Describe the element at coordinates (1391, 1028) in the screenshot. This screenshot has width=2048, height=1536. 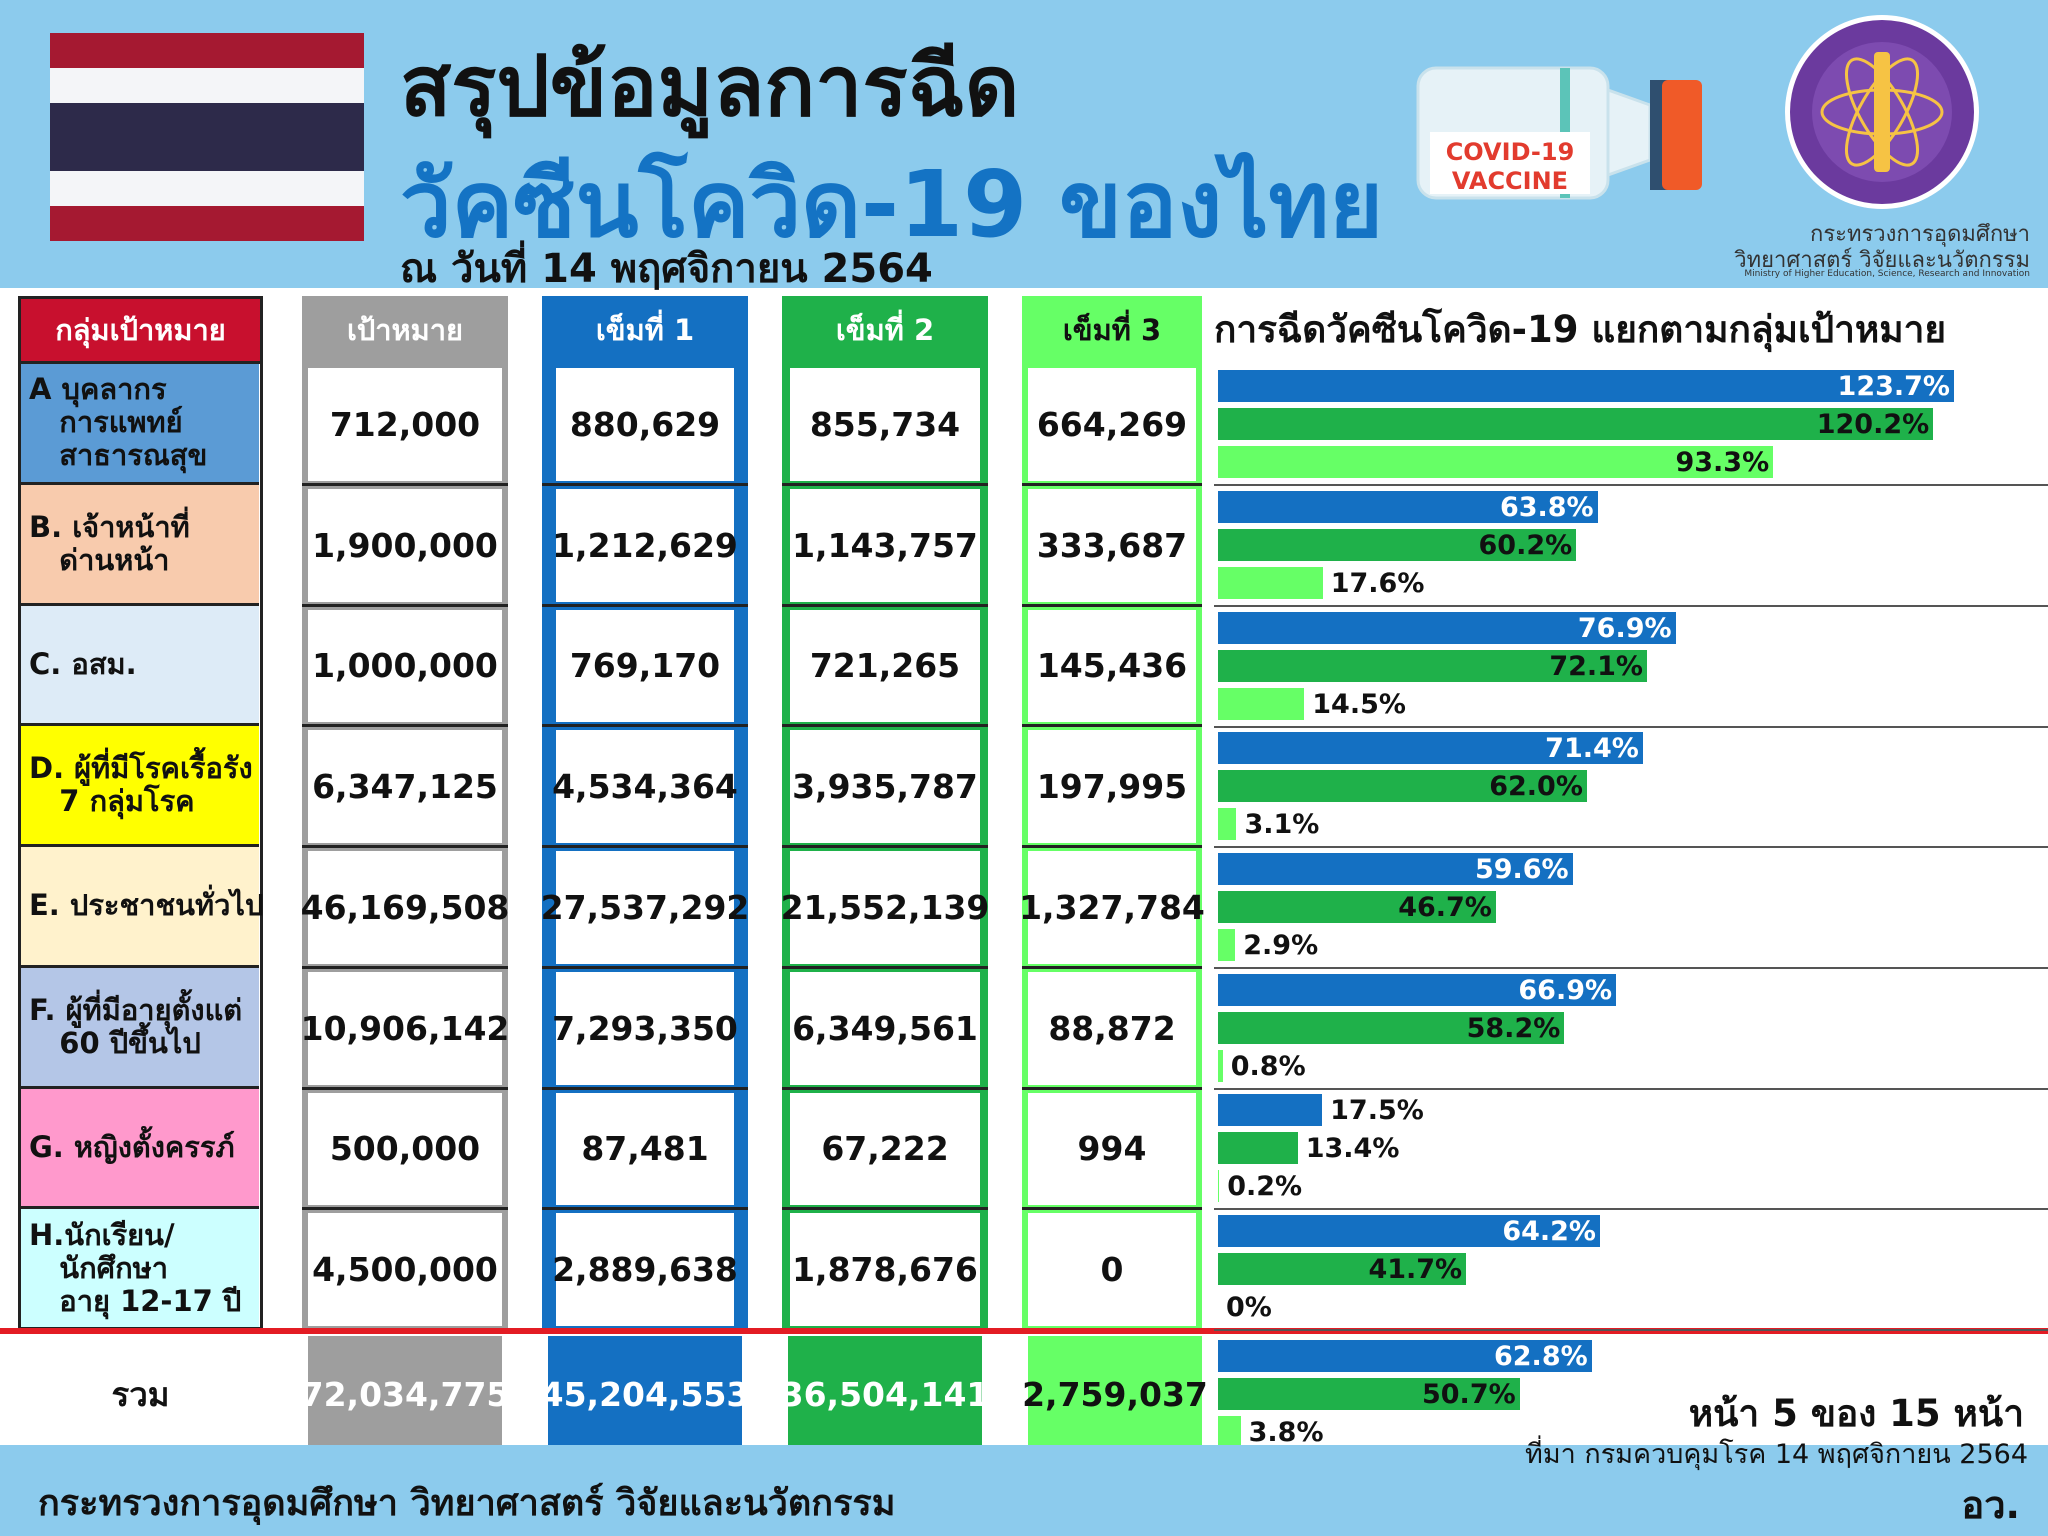
I see `bar-F.-dose2` at that location.